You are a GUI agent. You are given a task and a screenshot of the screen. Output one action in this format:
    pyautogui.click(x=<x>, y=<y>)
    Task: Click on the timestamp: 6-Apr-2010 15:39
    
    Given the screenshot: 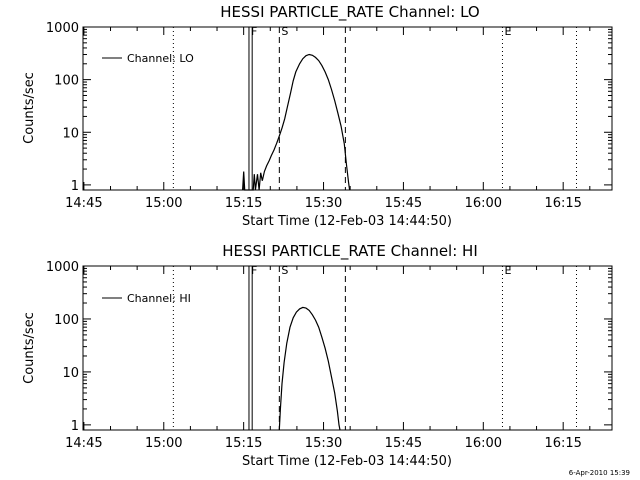 What is the action you would take?
    pyautogui.click(x=599, y=473)
    